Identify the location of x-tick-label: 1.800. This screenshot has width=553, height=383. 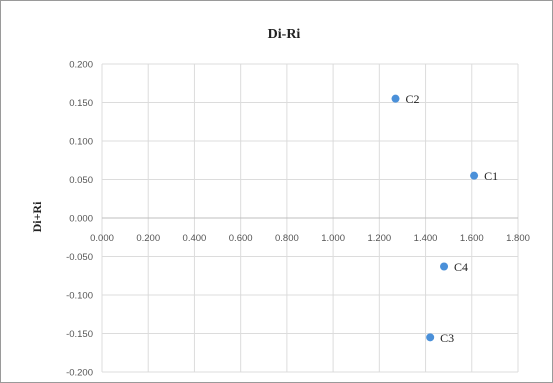
(518, 238).